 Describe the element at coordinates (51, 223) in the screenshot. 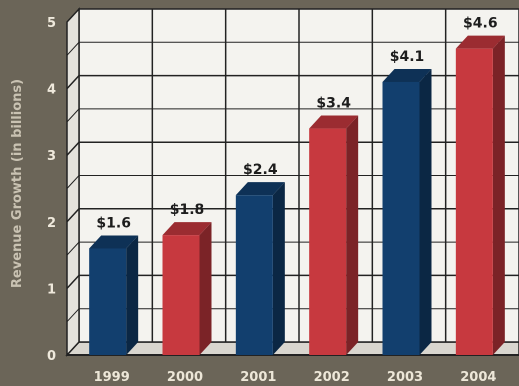

I see `y-tick-label: 2` at that location.